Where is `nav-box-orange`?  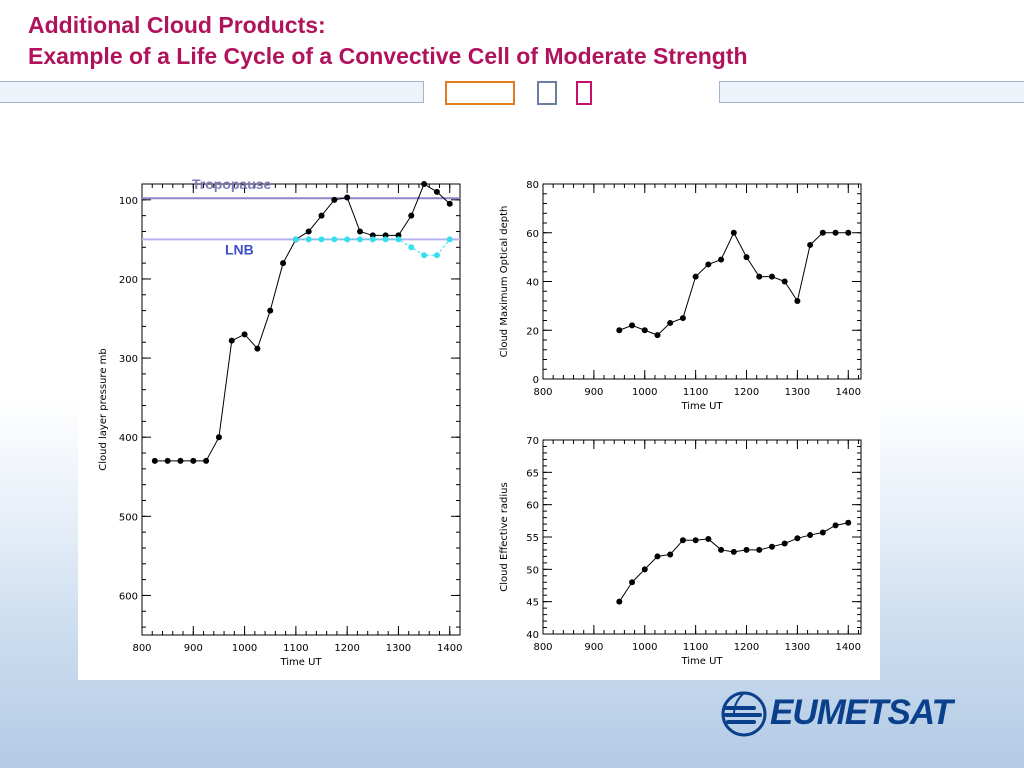
nav-box-orange is located at coordinates (480, 93).